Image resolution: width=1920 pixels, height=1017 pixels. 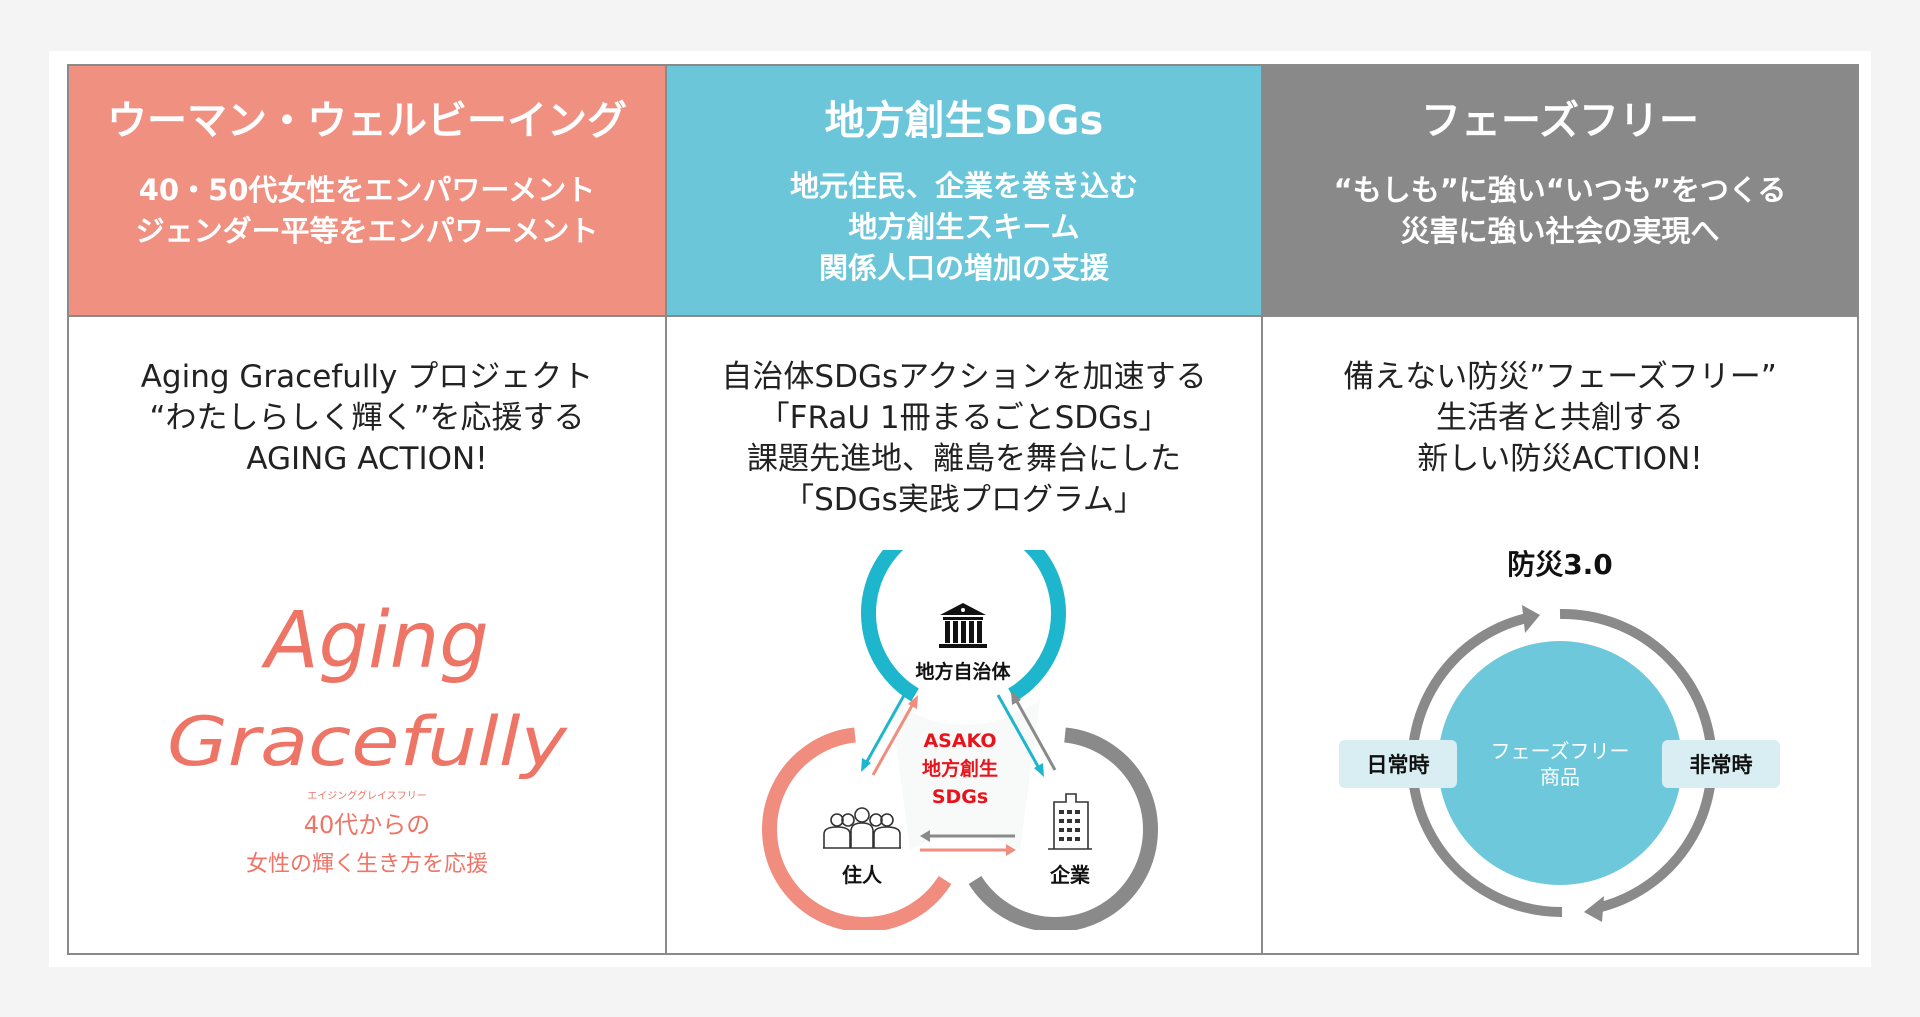 What do you see at coordinates (964, 500) in the screenshot?
I see `body-line: 「SDGs実践プログラム」` at bounding box center [964, 500].